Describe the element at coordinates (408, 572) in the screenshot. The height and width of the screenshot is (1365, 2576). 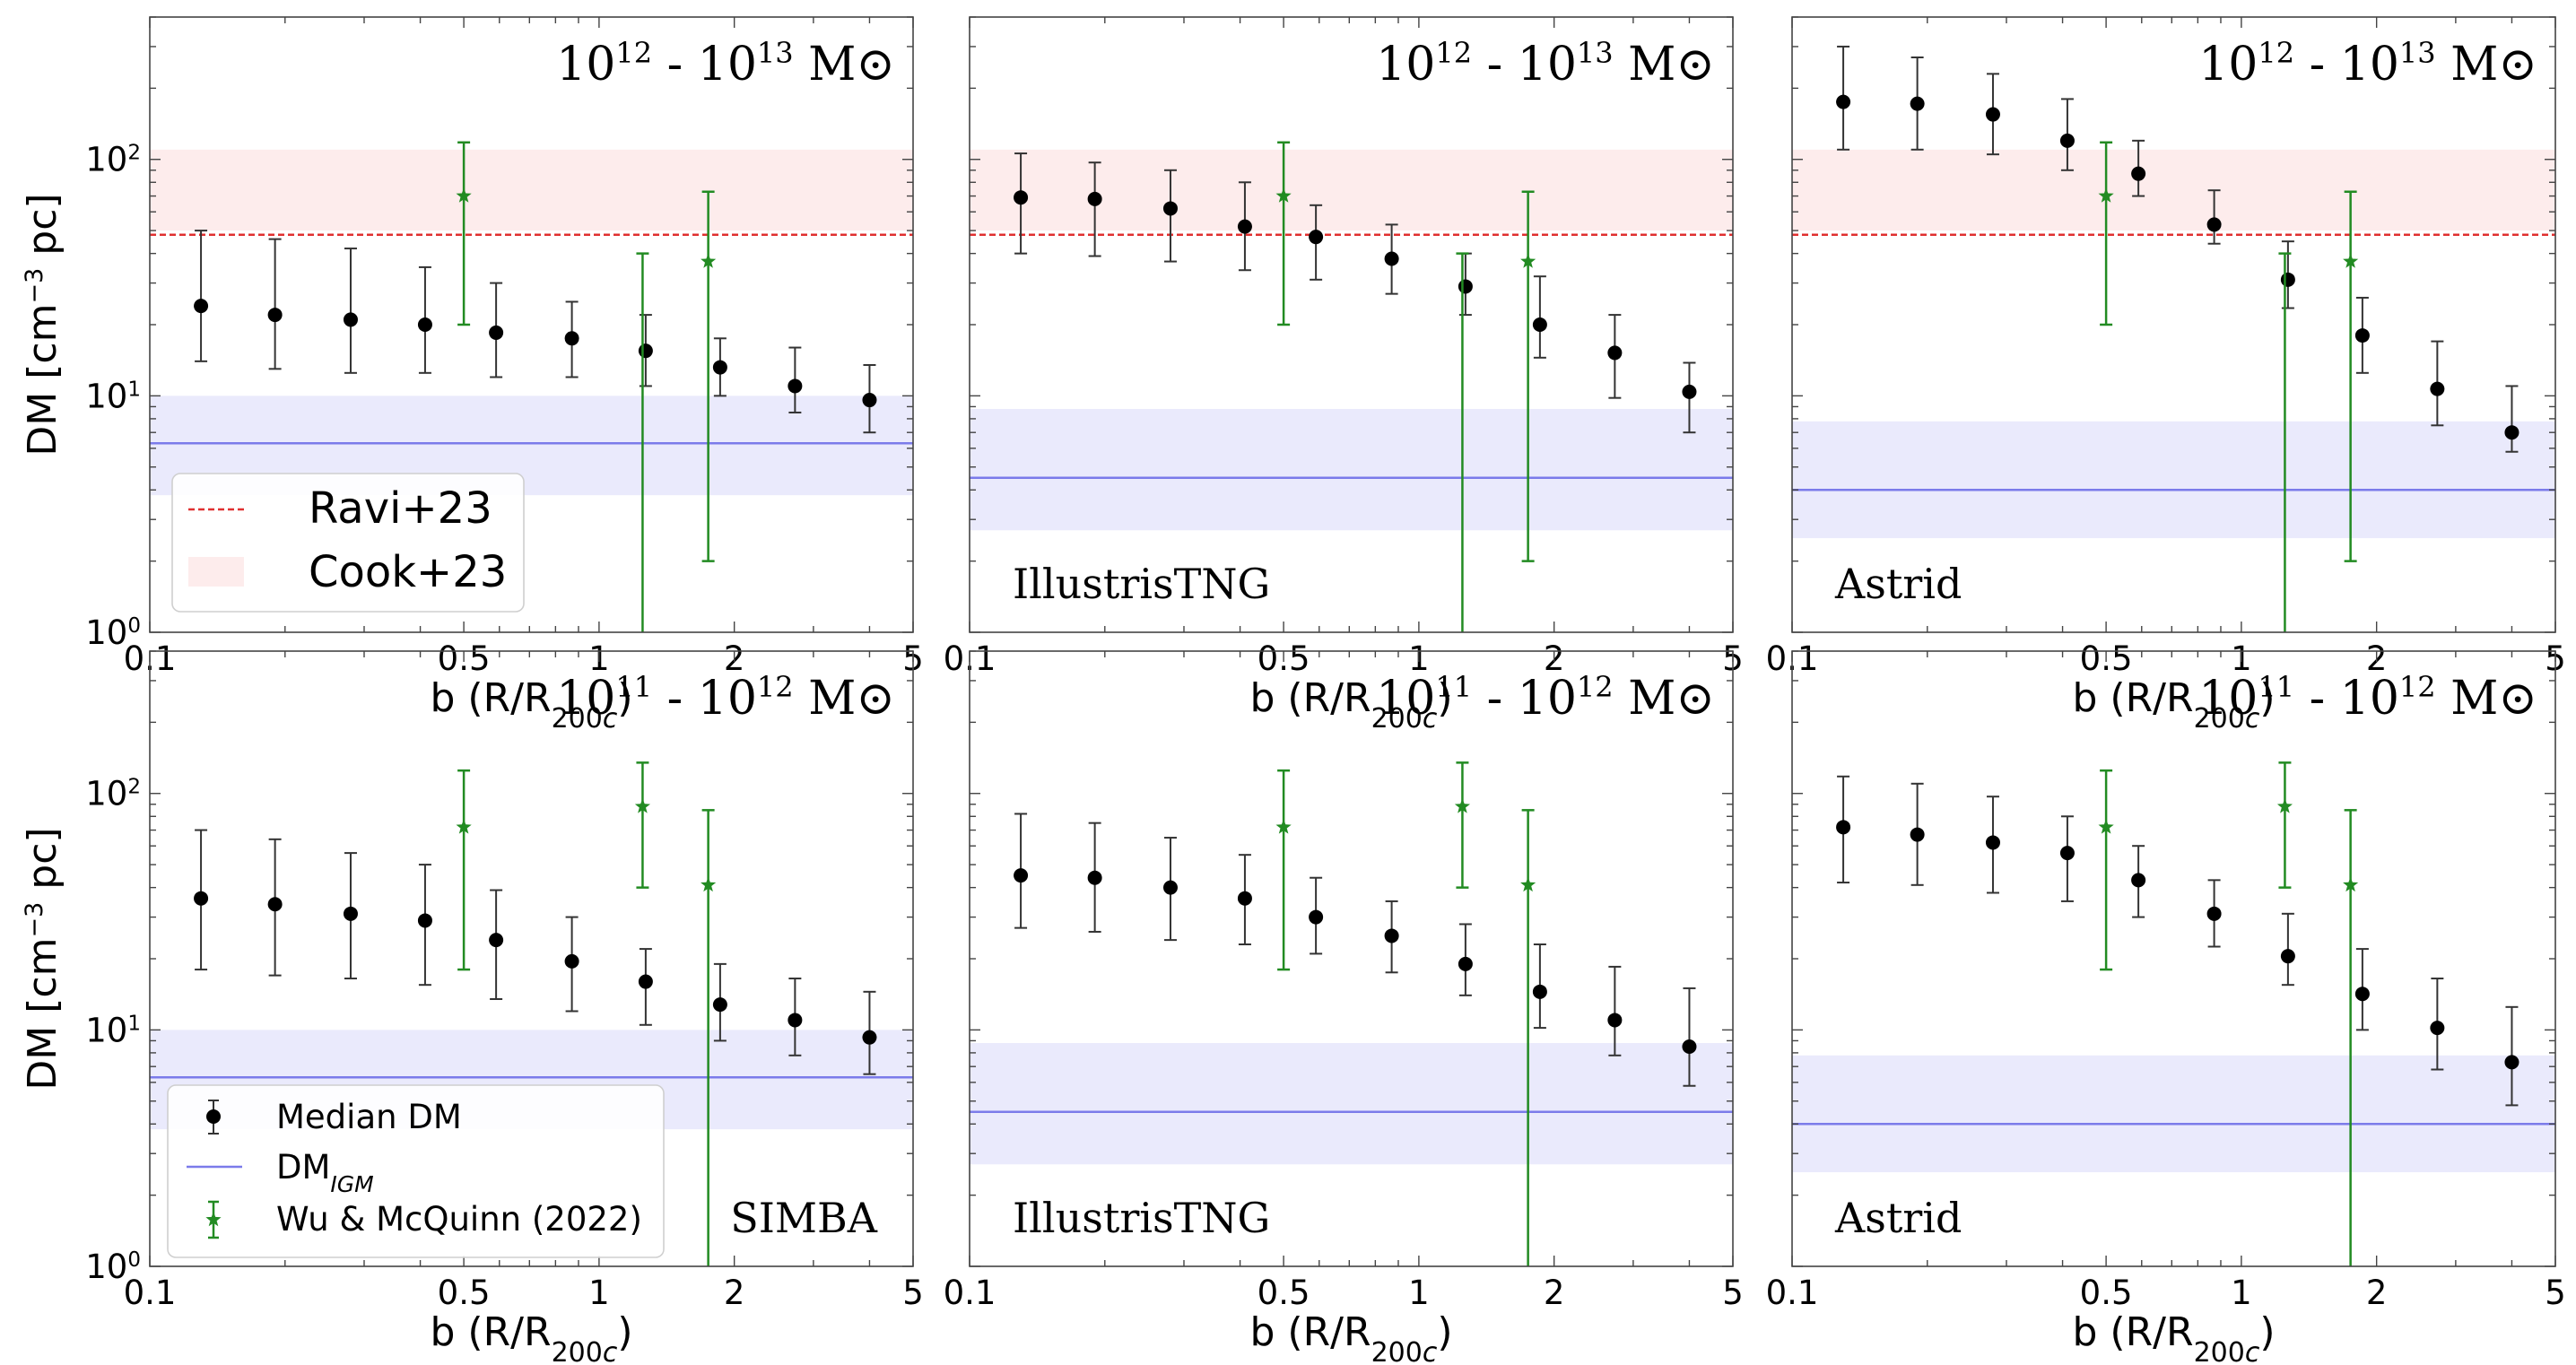
I see `legend-cook-label: Cook+23` at that location.